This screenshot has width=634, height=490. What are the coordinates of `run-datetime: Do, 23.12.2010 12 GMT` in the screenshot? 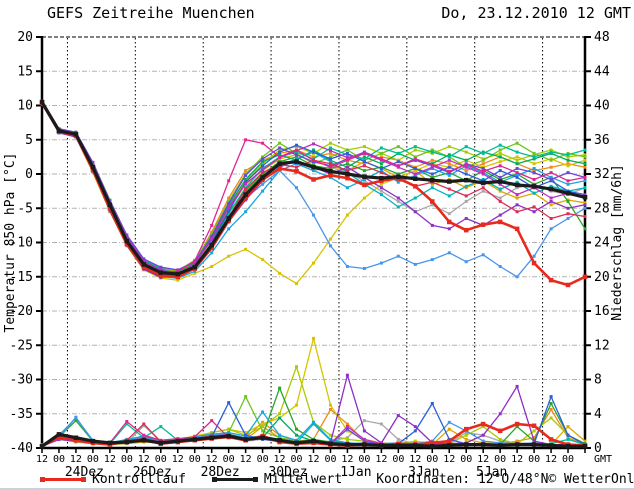 It's located at (536, 13).